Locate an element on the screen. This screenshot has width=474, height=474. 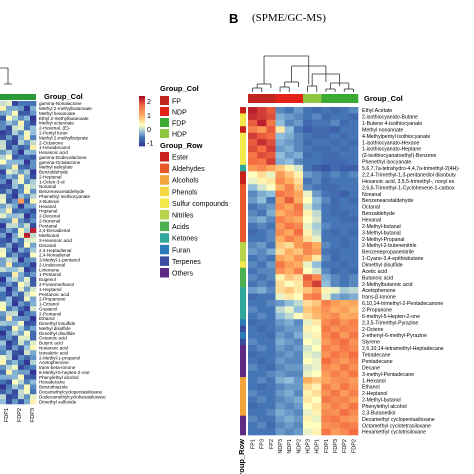
row-label: 2-Furanmethanol is located at coordinates (56, 284).